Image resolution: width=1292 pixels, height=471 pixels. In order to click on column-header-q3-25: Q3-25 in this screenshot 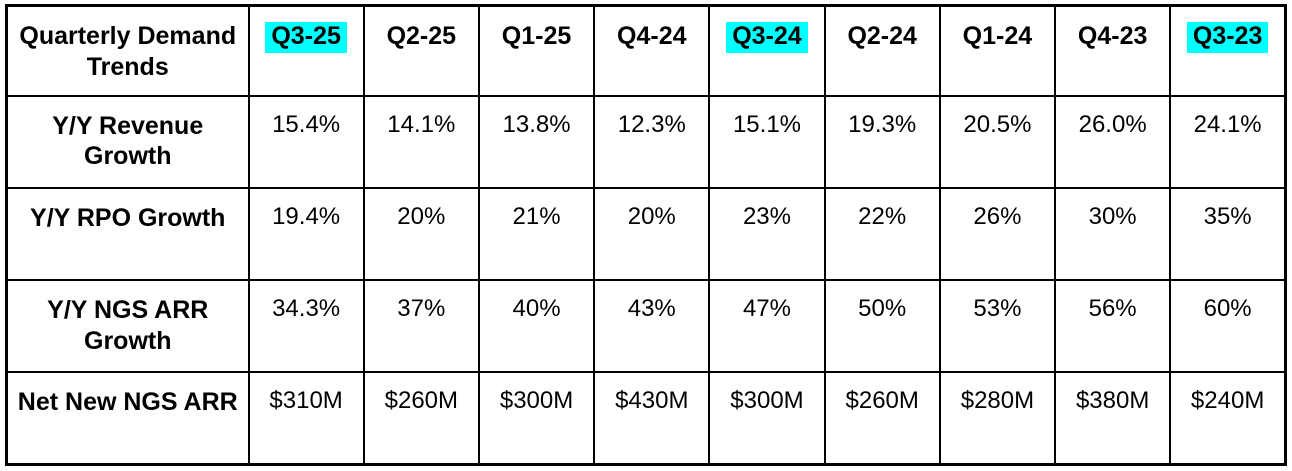, I will do `click(306, 50)`.